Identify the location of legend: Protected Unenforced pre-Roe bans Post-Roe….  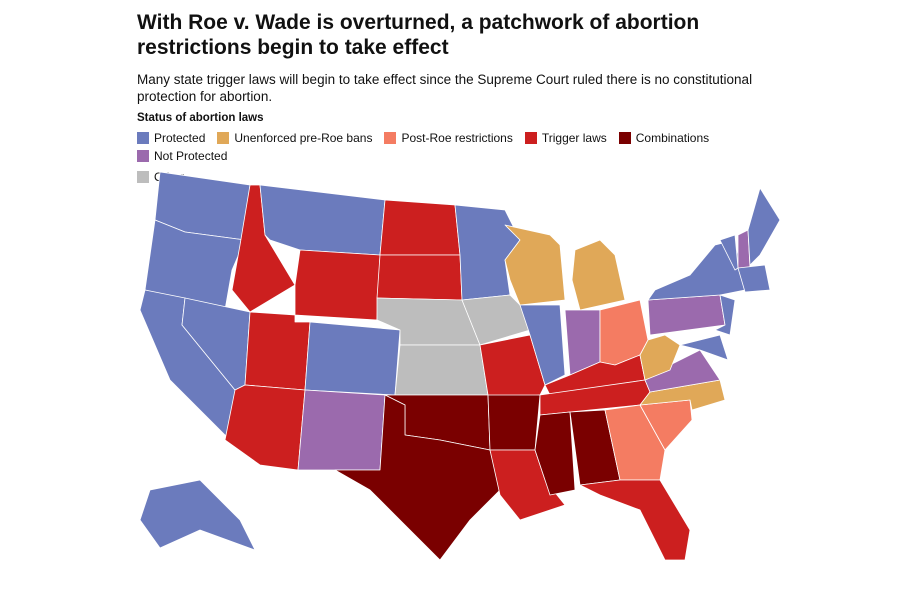
(457, 157).